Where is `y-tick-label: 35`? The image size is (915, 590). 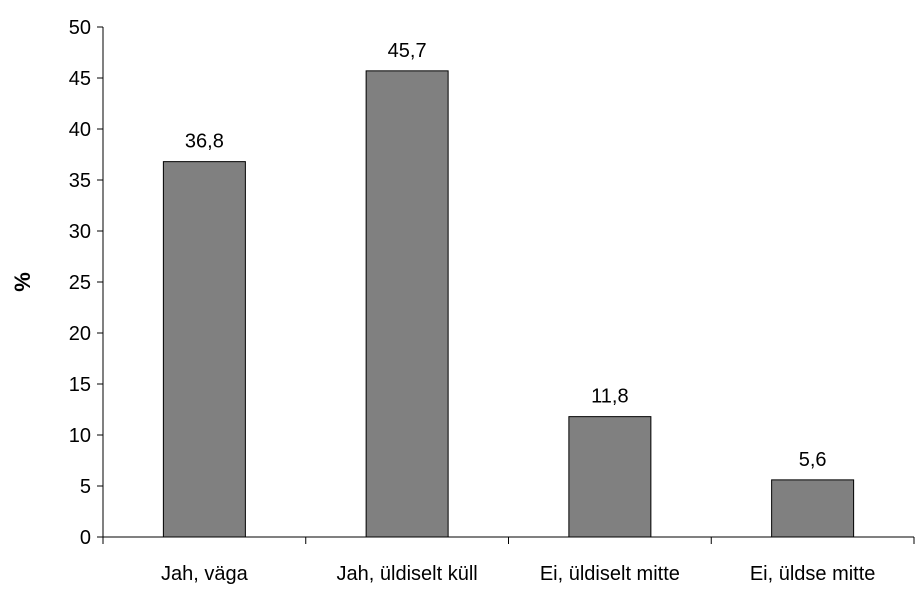 y-tick-label: 35 is located at coordinates (80, 181).